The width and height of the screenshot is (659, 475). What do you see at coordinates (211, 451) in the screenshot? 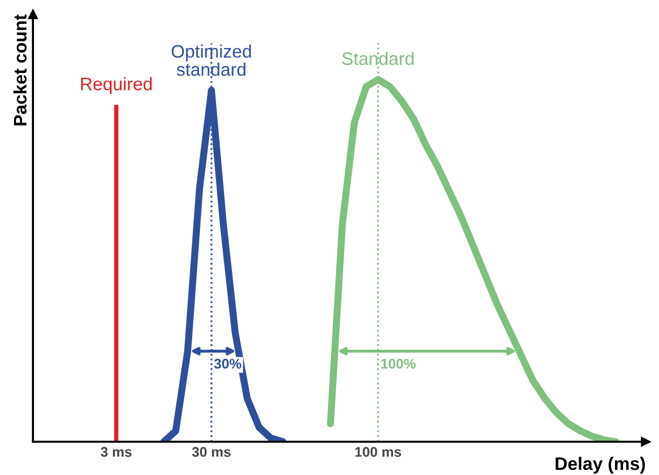
I see `x-tick-label: 30 ms` at bounding box center [211, 451].